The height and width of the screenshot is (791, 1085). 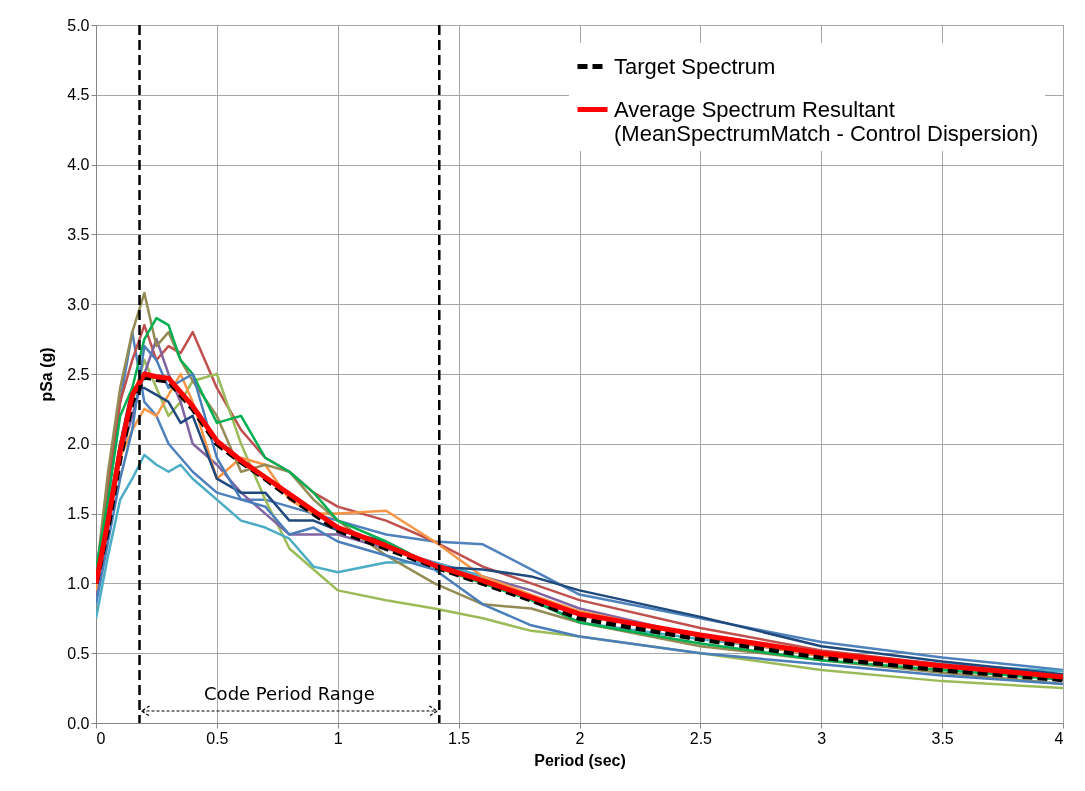 I want to click on x-tick-label: 2, so click(x=580, y=738).